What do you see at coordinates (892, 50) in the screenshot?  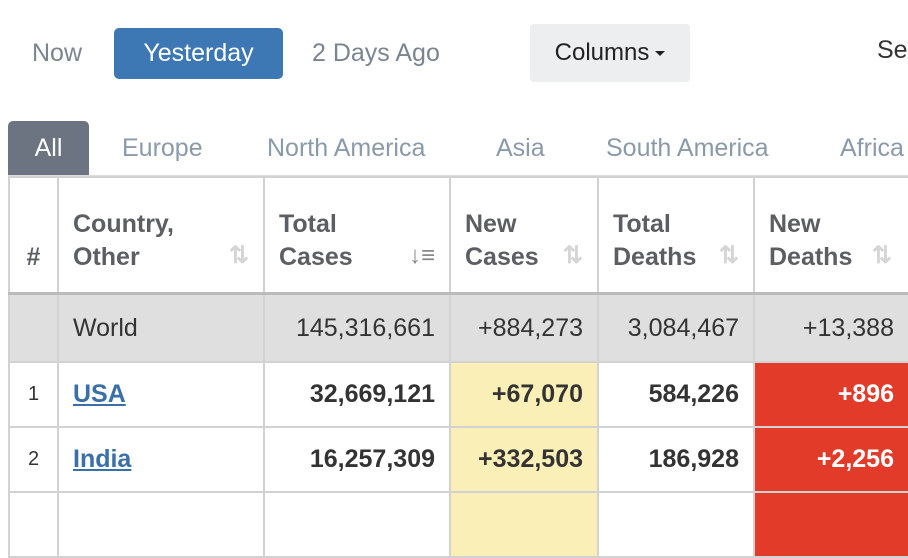 I see `search-label: Se` at bounding box center [892, 50].